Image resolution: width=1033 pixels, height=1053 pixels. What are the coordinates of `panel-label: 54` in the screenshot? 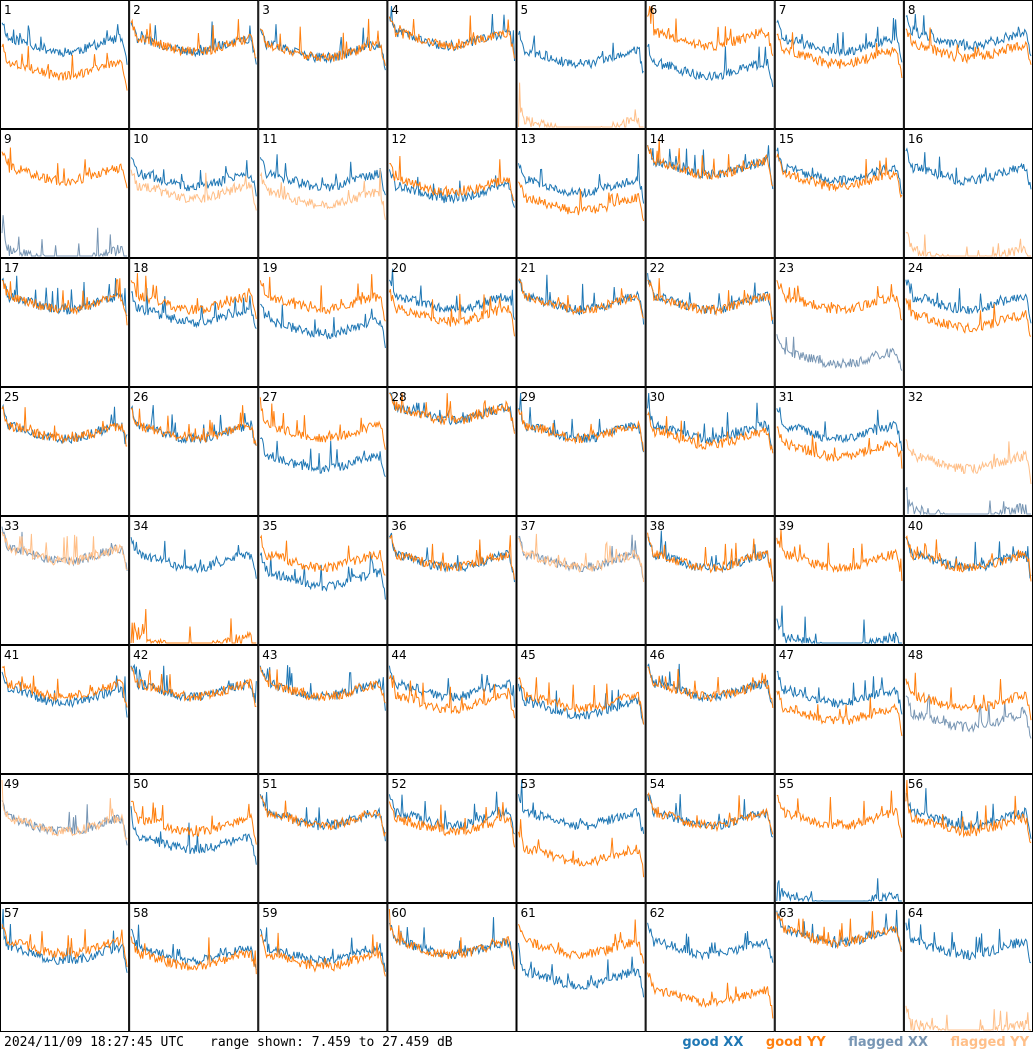 It's located at (657, 784).